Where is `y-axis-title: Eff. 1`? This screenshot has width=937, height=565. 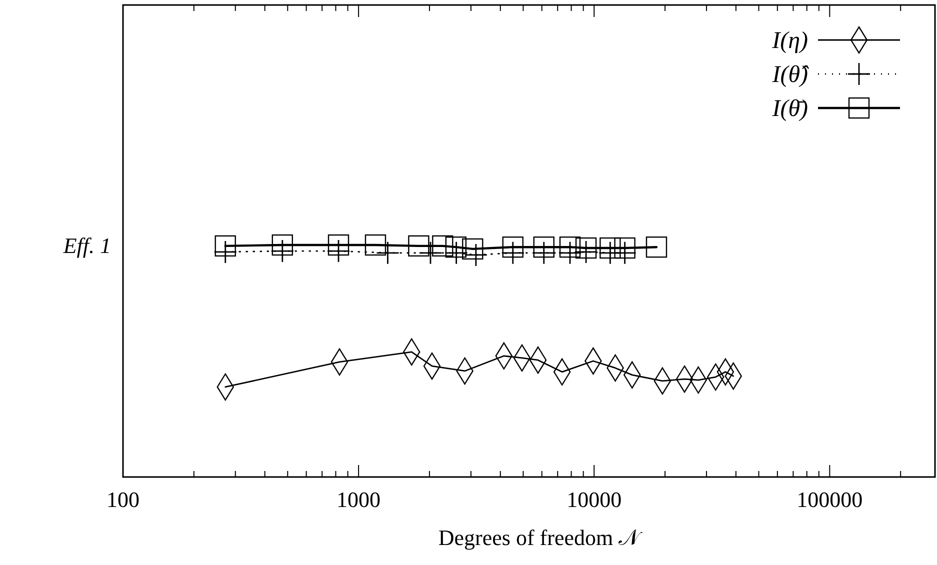 y-axis-title: Eff. 1 is located at coordinates (86, 245).